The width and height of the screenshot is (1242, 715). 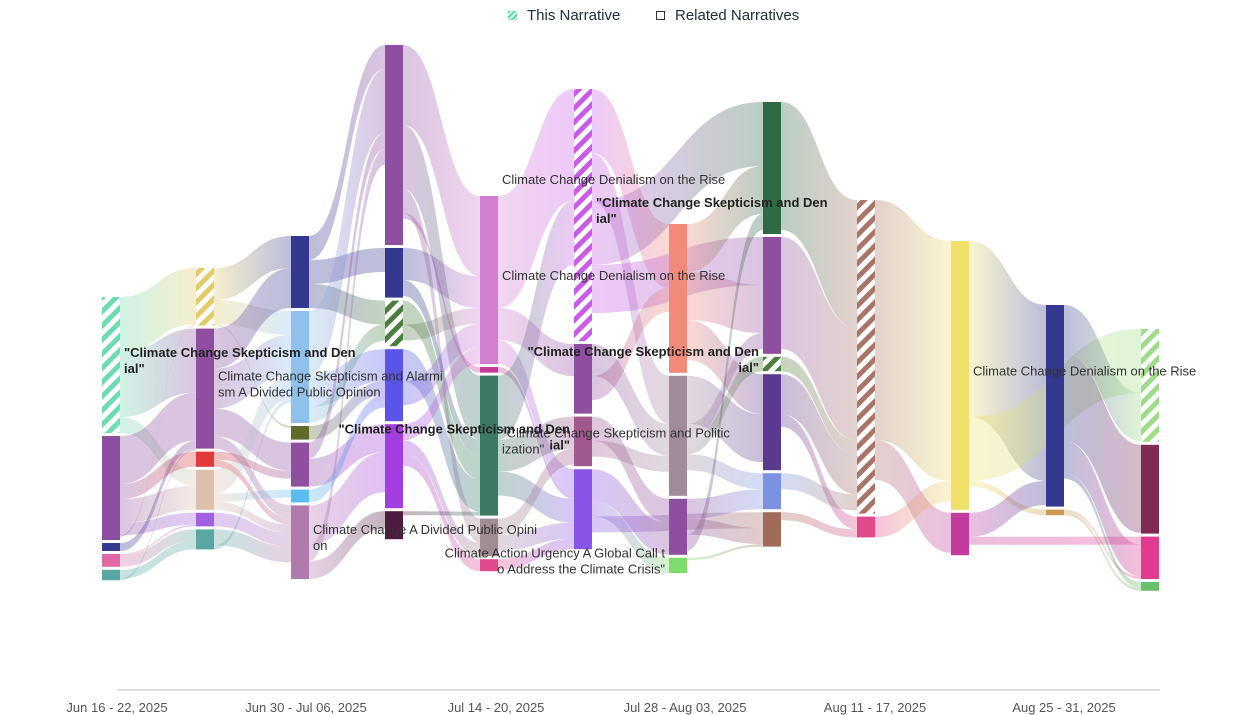 I want to click on link-c10n1-c11n2, so click(x=1102, y=544).